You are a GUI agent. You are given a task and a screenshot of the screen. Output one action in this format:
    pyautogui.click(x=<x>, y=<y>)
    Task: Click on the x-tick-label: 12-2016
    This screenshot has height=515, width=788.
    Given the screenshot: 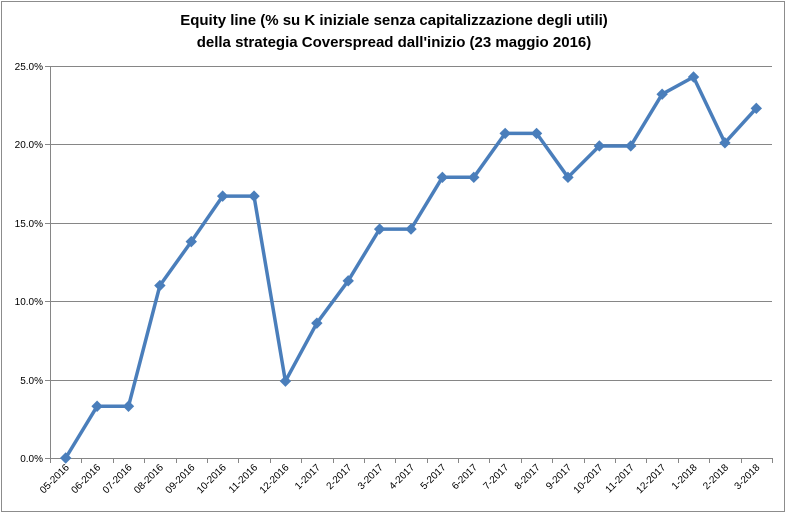 What is the action you would take?
    pyautogui.click(x=275, y=479)
    